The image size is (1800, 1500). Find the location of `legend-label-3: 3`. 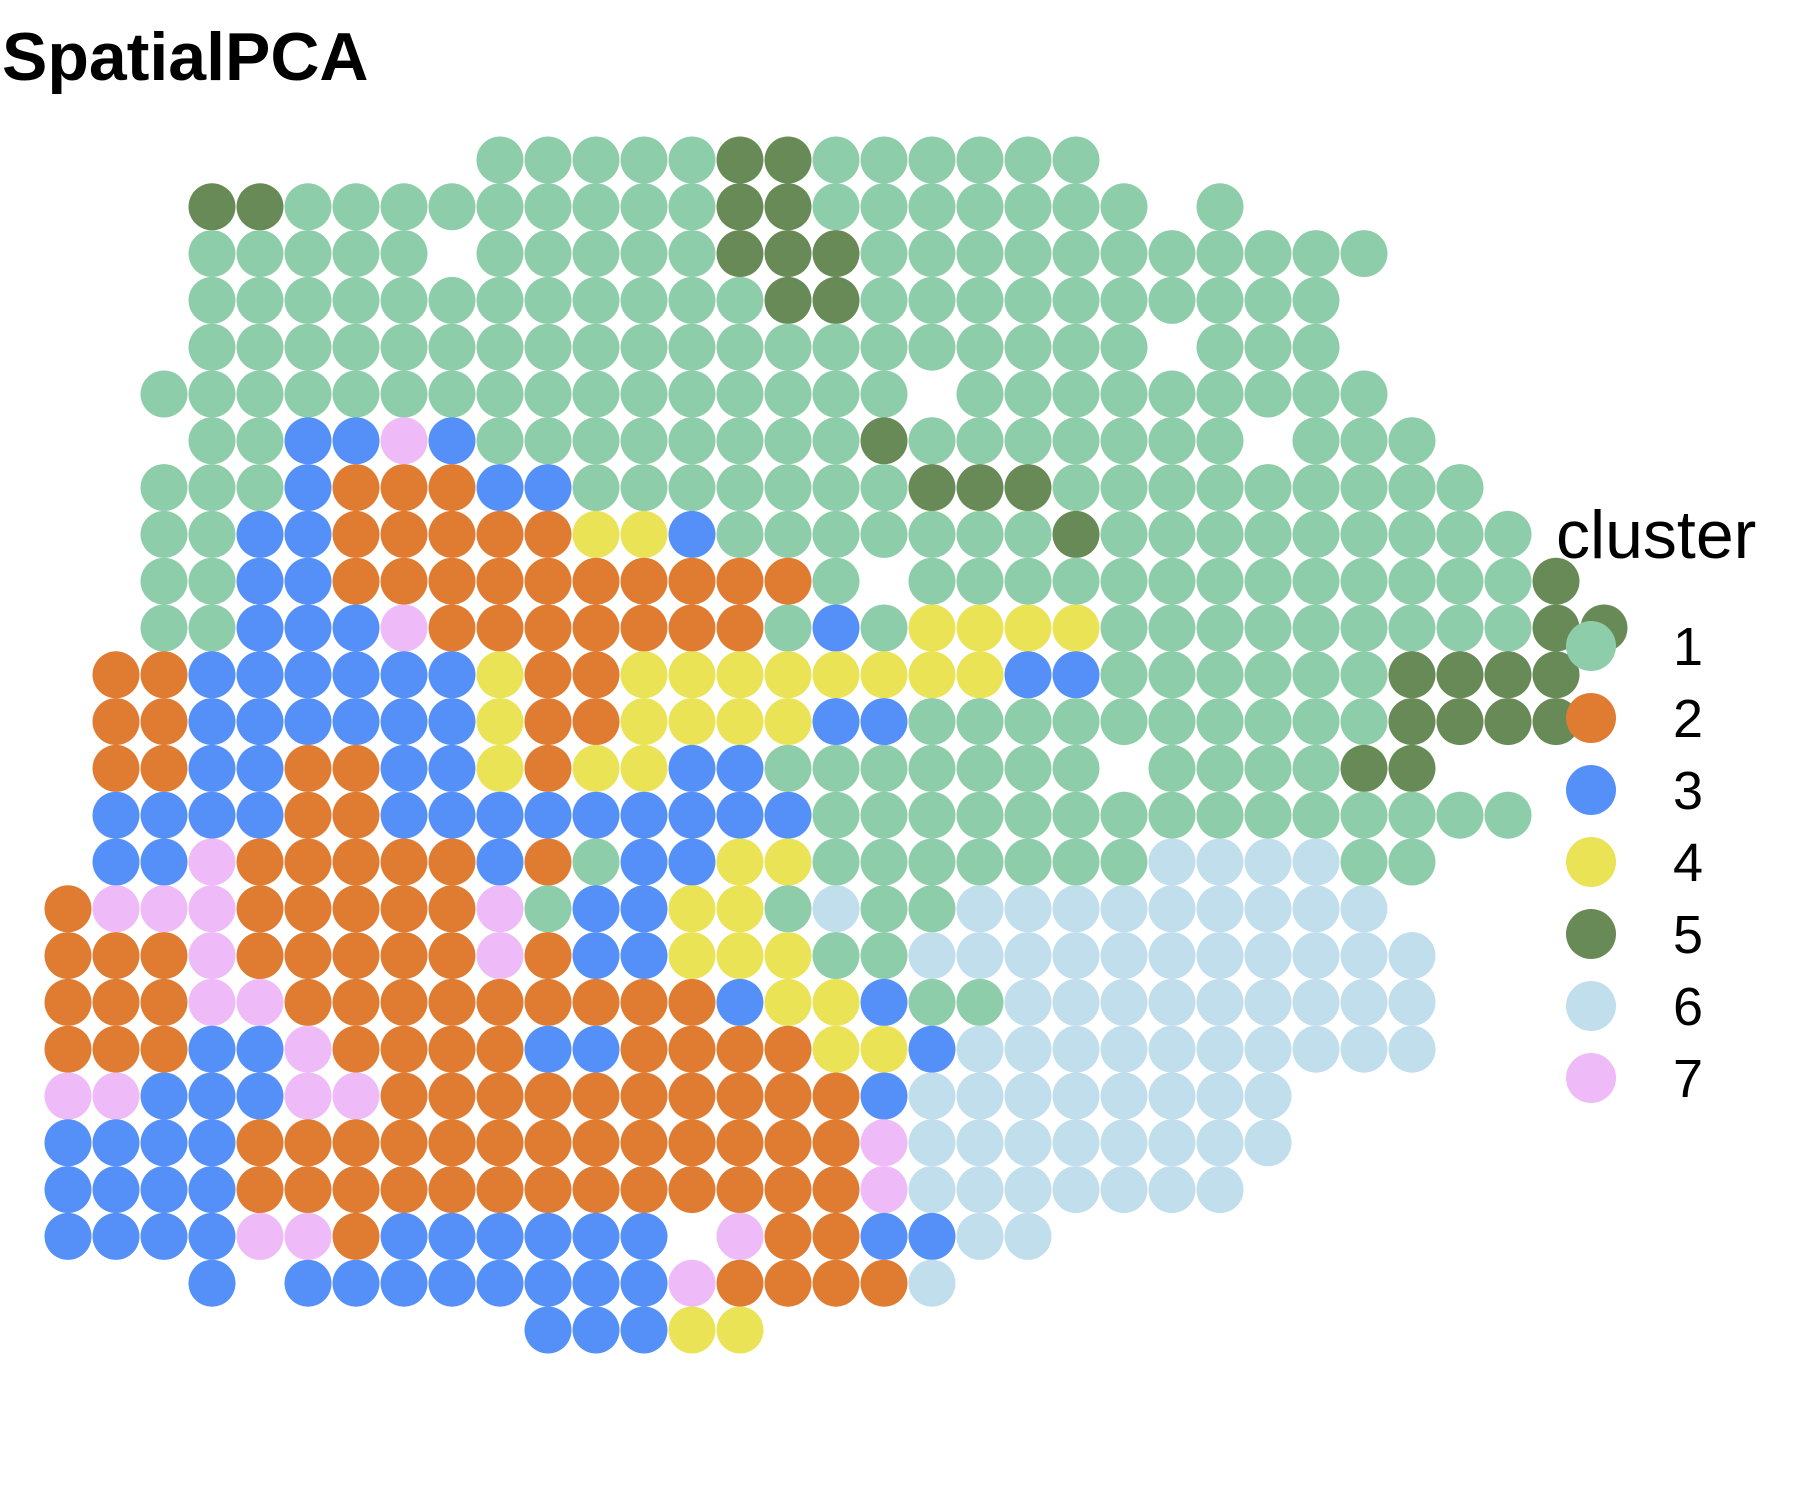

legend-label-3: 3 is located at coordinates (1688, 791).